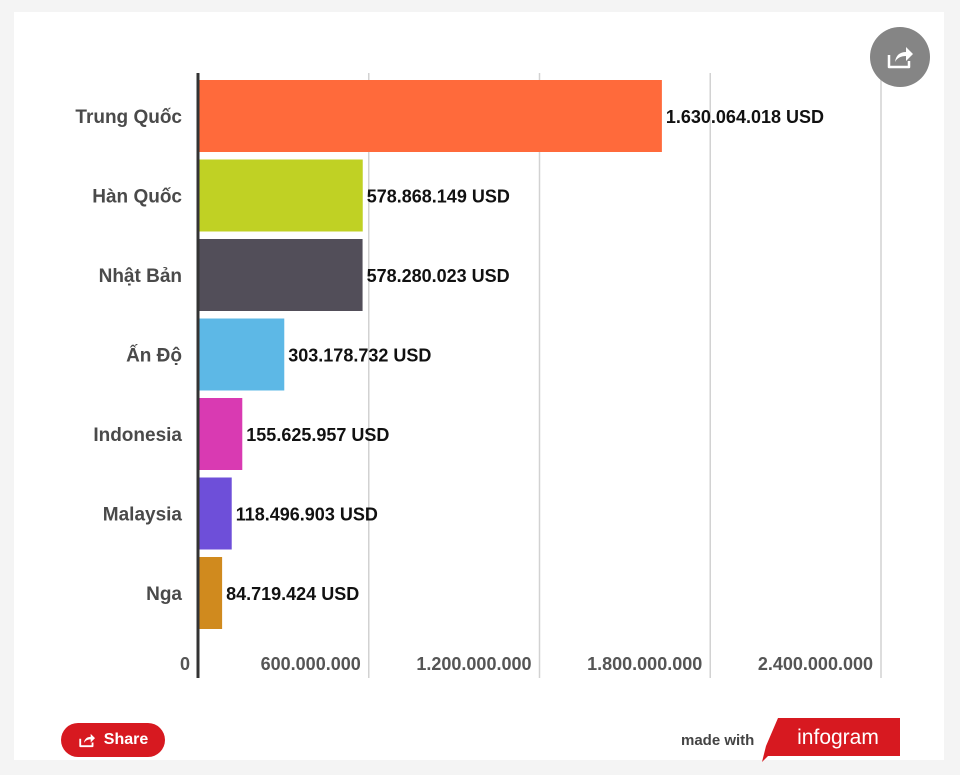 The width and height of the screenshot is (960, 775). I want to click on share-button-label: Share, so click(126, 739).